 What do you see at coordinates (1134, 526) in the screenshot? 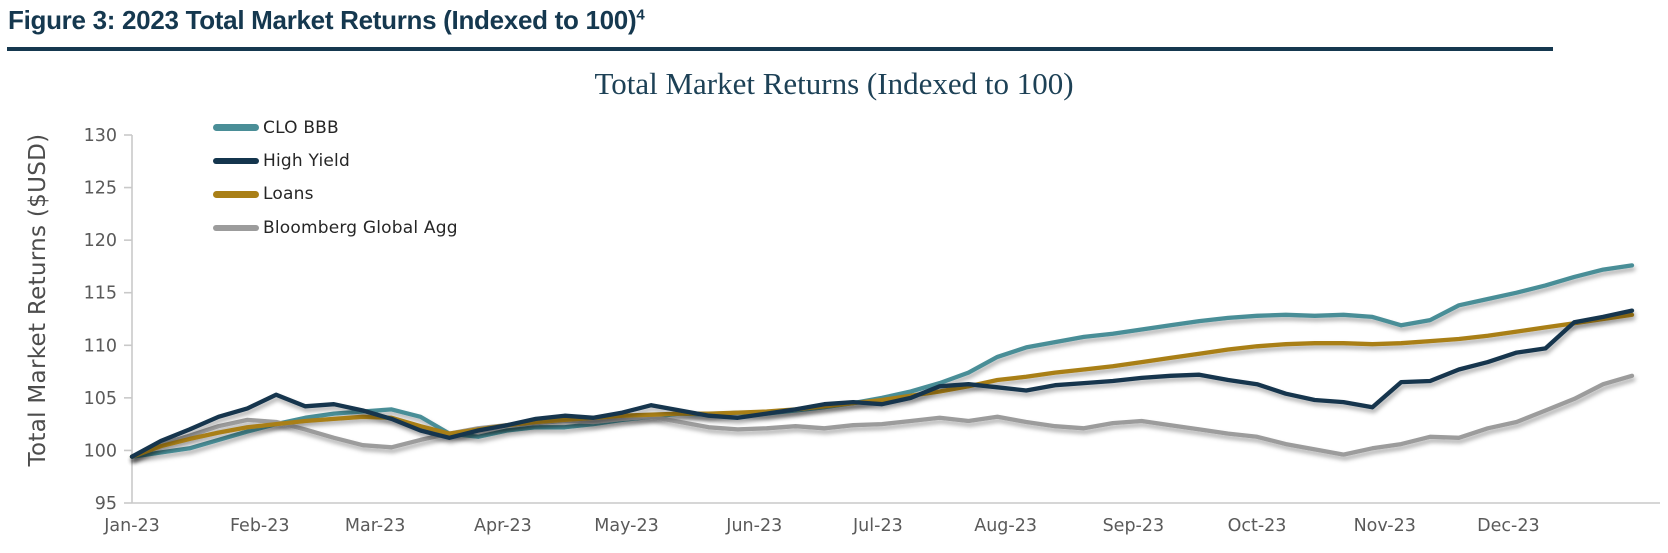
I see `x-tick-label: Sep-23` at bounding box center [1134, 526].